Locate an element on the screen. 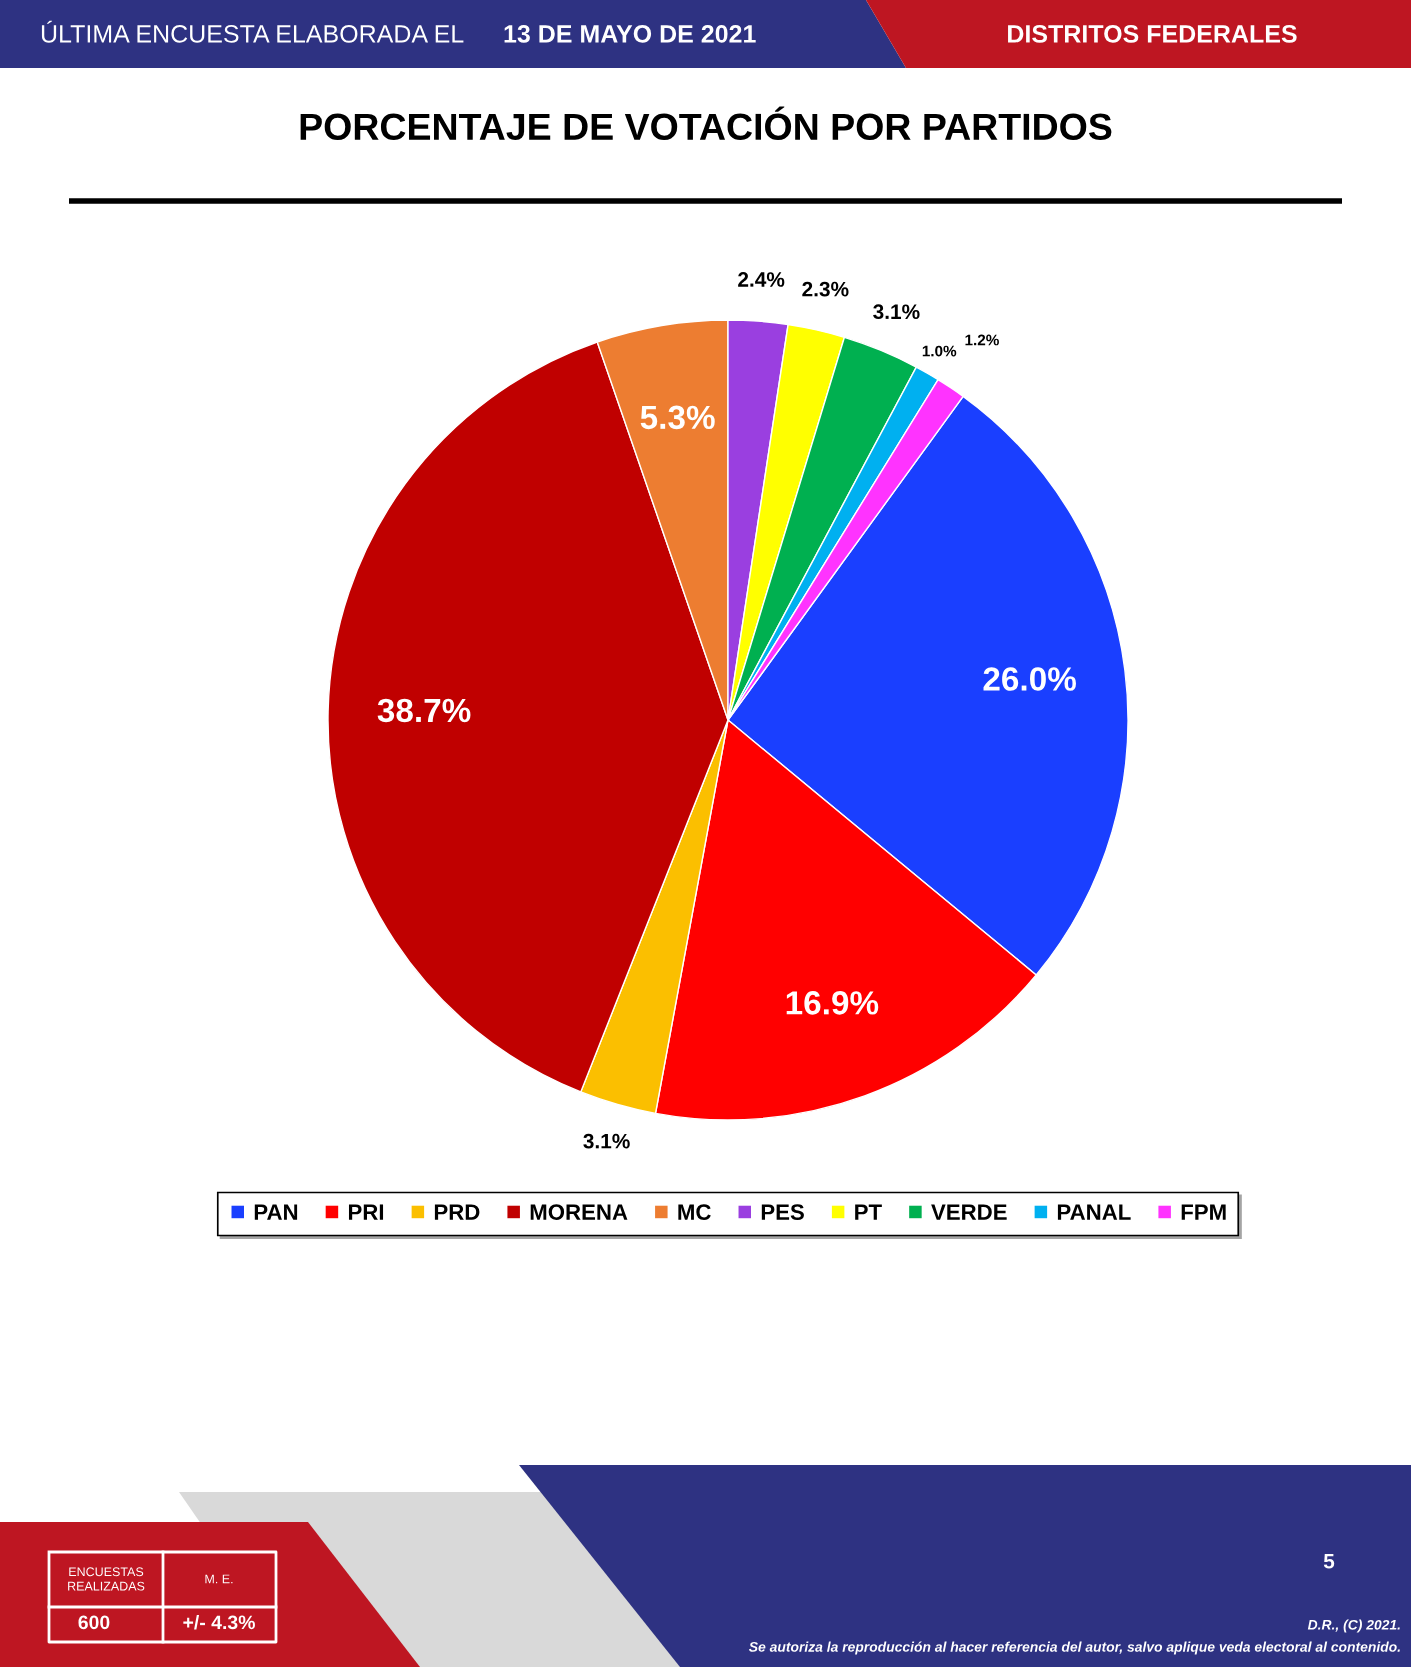  legend-label: PES is located at coordinates (782, 1212).